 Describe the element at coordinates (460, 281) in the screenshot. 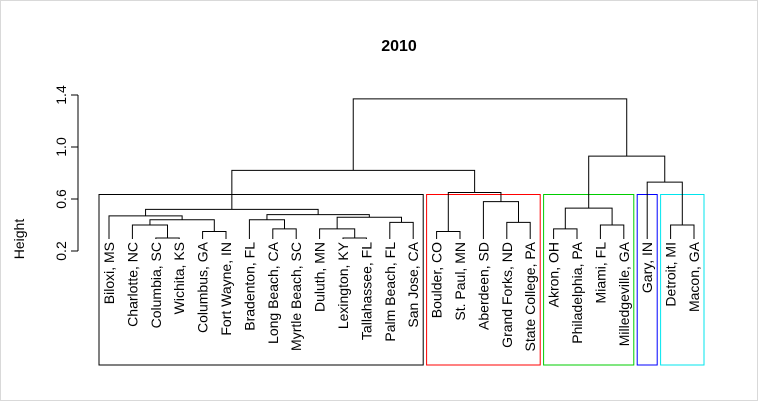

I see `leaf-label: St. Paul, MN` at that location.